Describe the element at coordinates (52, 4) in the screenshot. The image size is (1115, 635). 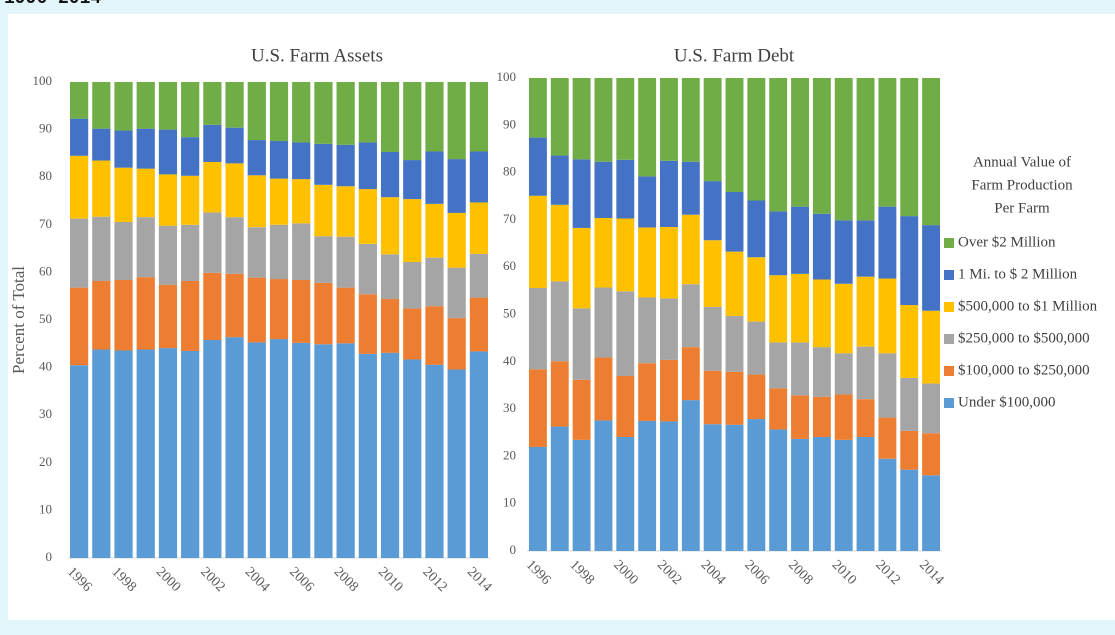
I see `header-text: 1996-2014` at that location.